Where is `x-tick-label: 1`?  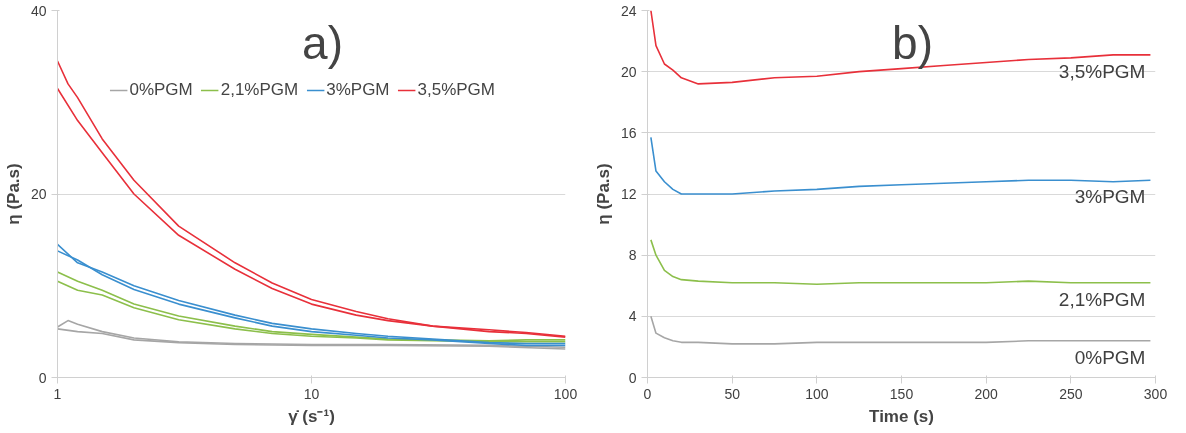 x-tick-label: 1 is located at coordinates (57, 393).